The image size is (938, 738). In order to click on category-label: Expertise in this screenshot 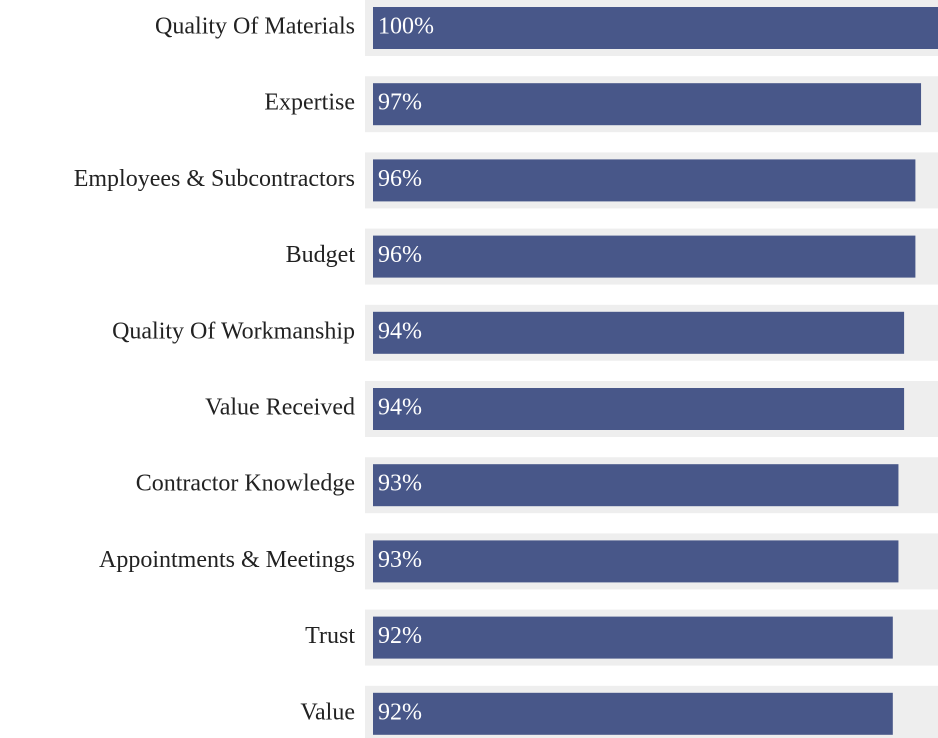, I will do `click(309, 103)`.